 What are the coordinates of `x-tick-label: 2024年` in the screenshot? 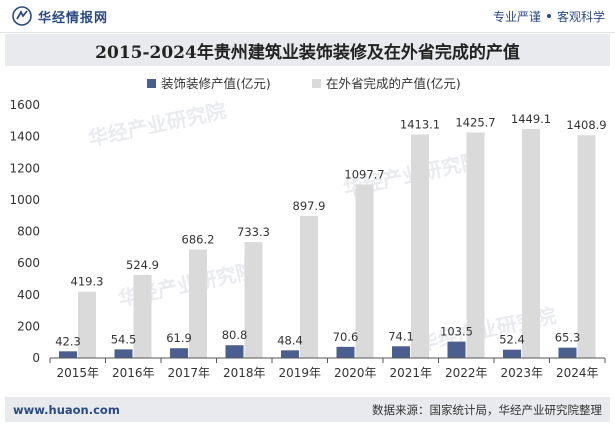 It's located at (577, 373).